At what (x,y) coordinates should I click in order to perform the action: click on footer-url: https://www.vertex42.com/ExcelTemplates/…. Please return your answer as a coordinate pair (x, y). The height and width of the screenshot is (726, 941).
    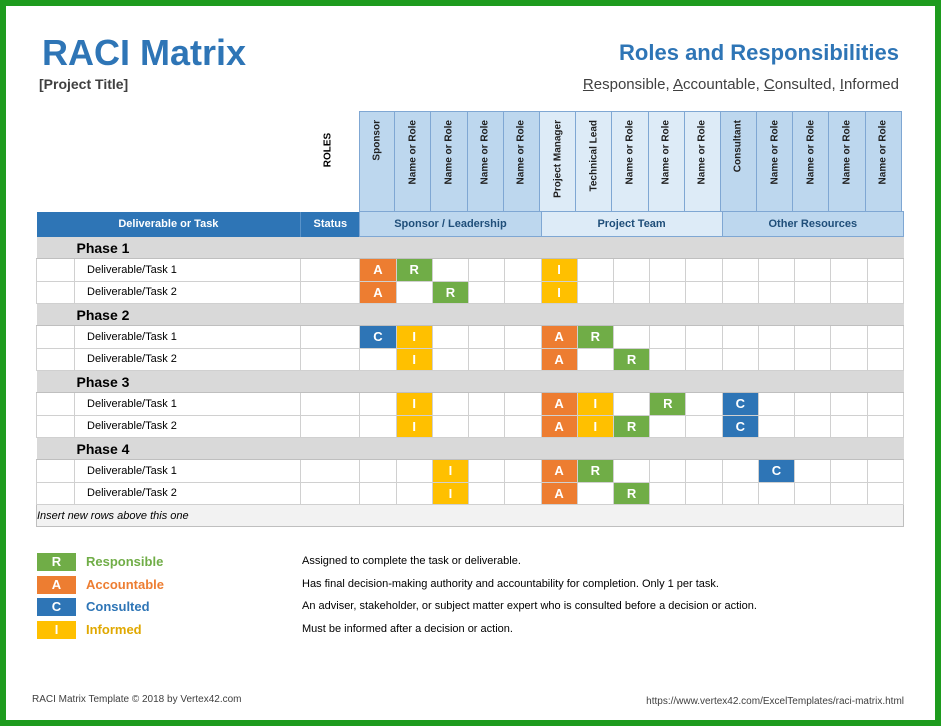
    Looking at the image, I should click on (775, 701).